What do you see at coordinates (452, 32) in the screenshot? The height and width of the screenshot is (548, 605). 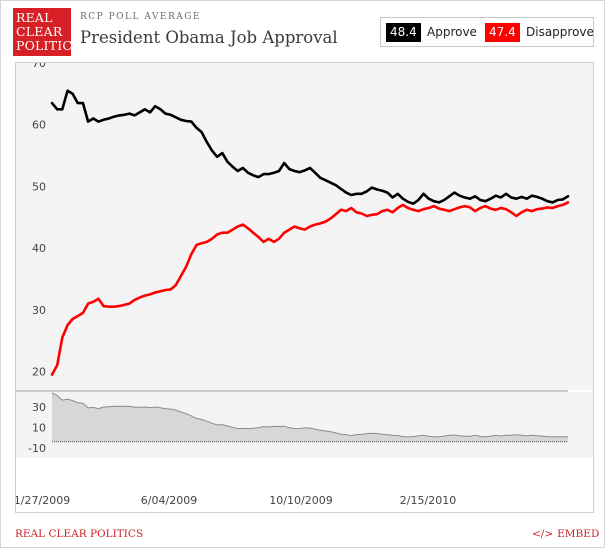 I see `legend-approve-label: Approve` at bounding box center [452, 32].